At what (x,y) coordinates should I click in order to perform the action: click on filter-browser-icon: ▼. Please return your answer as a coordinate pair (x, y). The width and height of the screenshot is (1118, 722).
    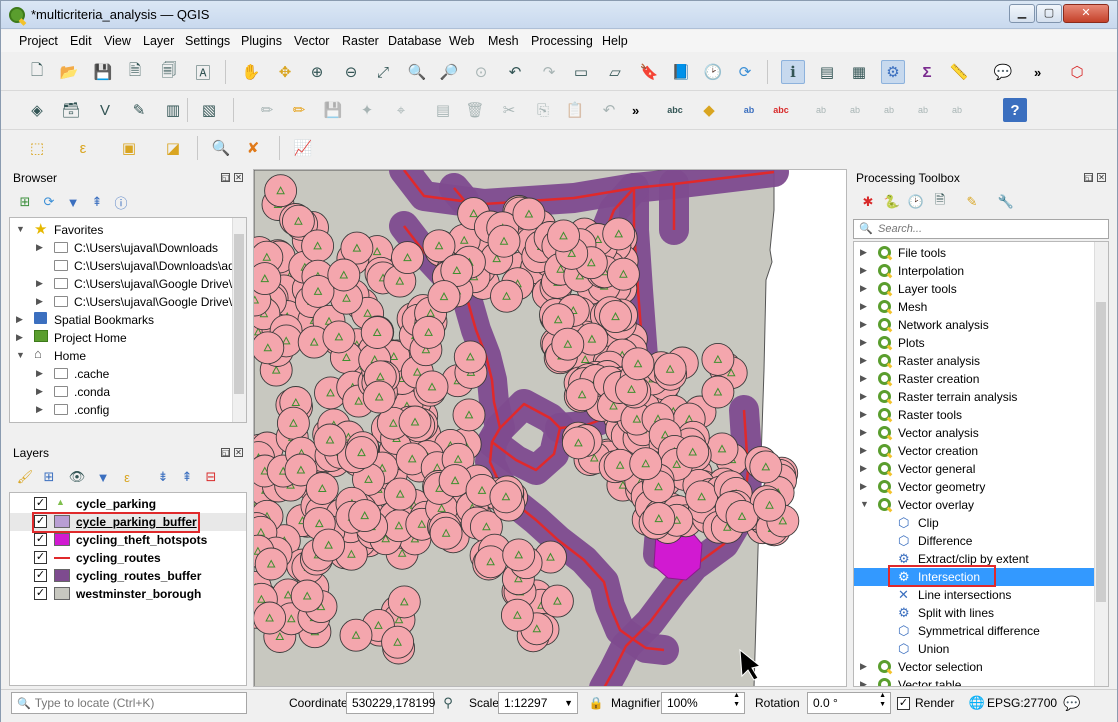
    Looking at the image, I should click on (73, 202).